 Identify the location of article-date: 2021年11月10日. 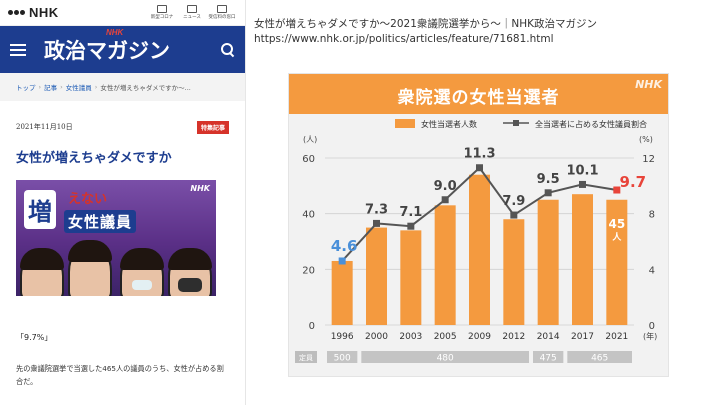
(44, 127).